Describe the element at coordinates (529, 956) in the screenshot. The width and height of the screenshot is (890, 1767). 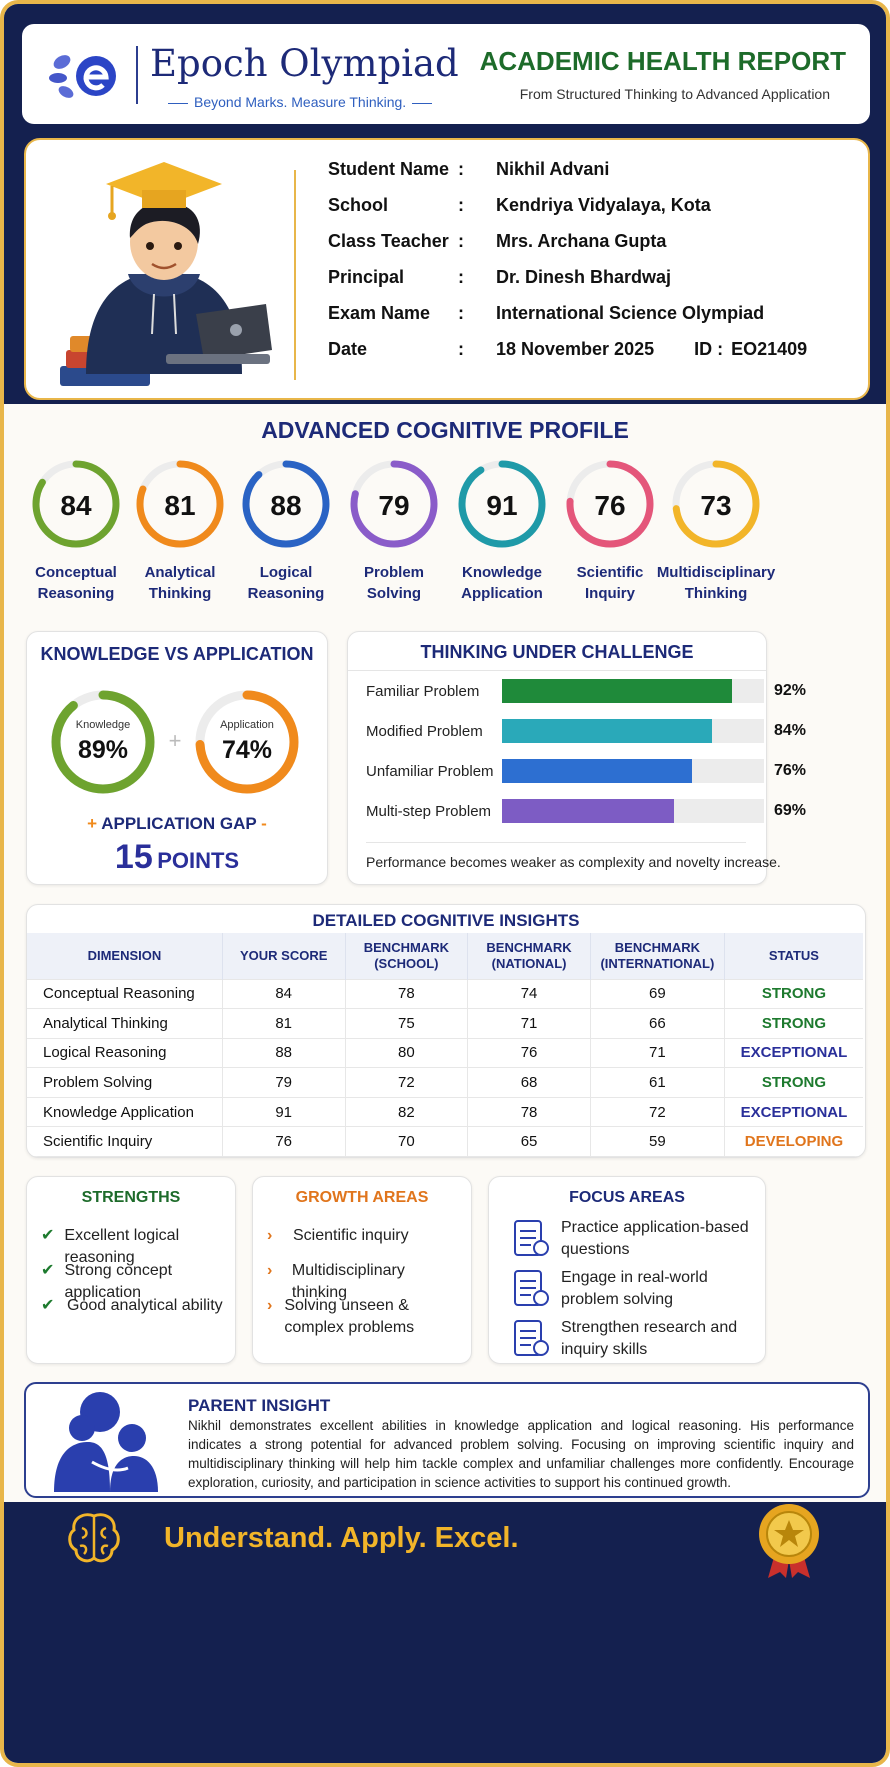
I see `col-benchmark-national: BENCHMARK (NATIONAL)` at that location.